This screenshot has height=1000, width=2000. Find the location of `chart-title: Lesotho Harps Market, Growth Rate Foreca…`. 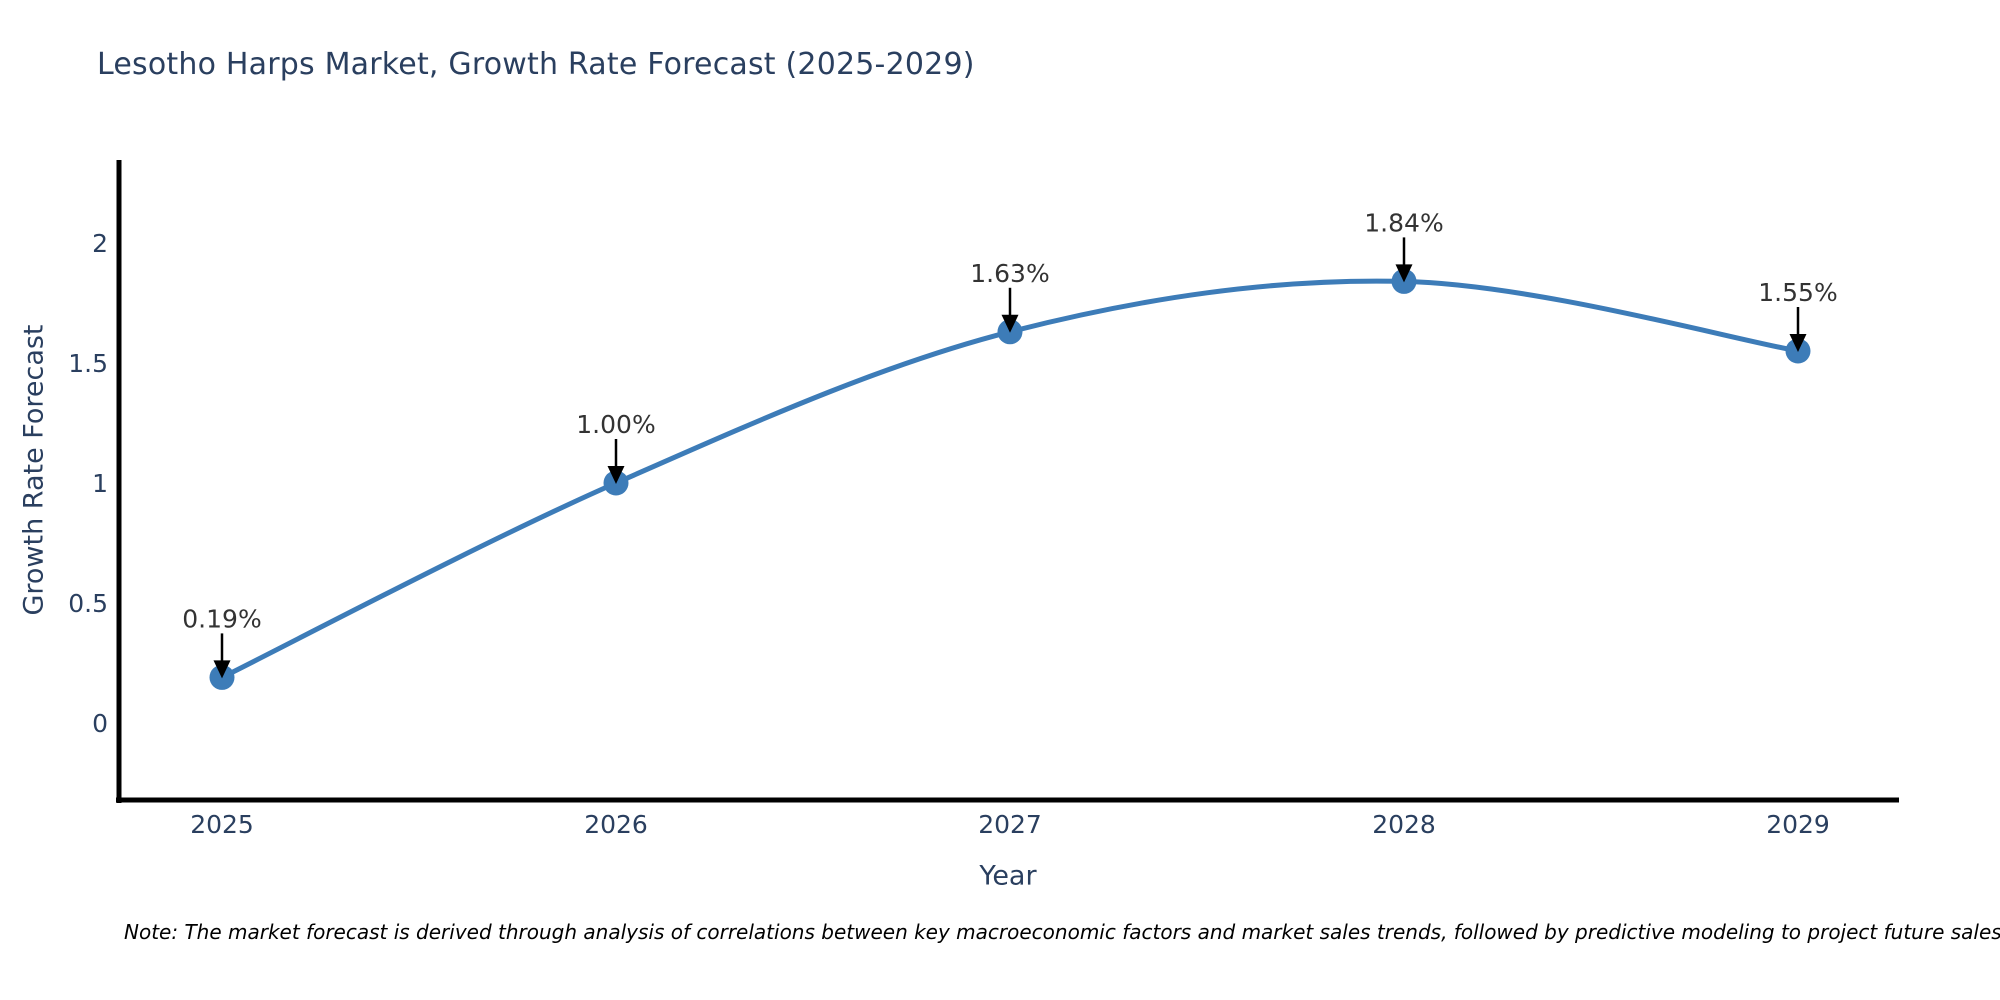

chart-title: Lesotho Harps Market, Growth Rate Foreca… is located at coordinates (536, 64).